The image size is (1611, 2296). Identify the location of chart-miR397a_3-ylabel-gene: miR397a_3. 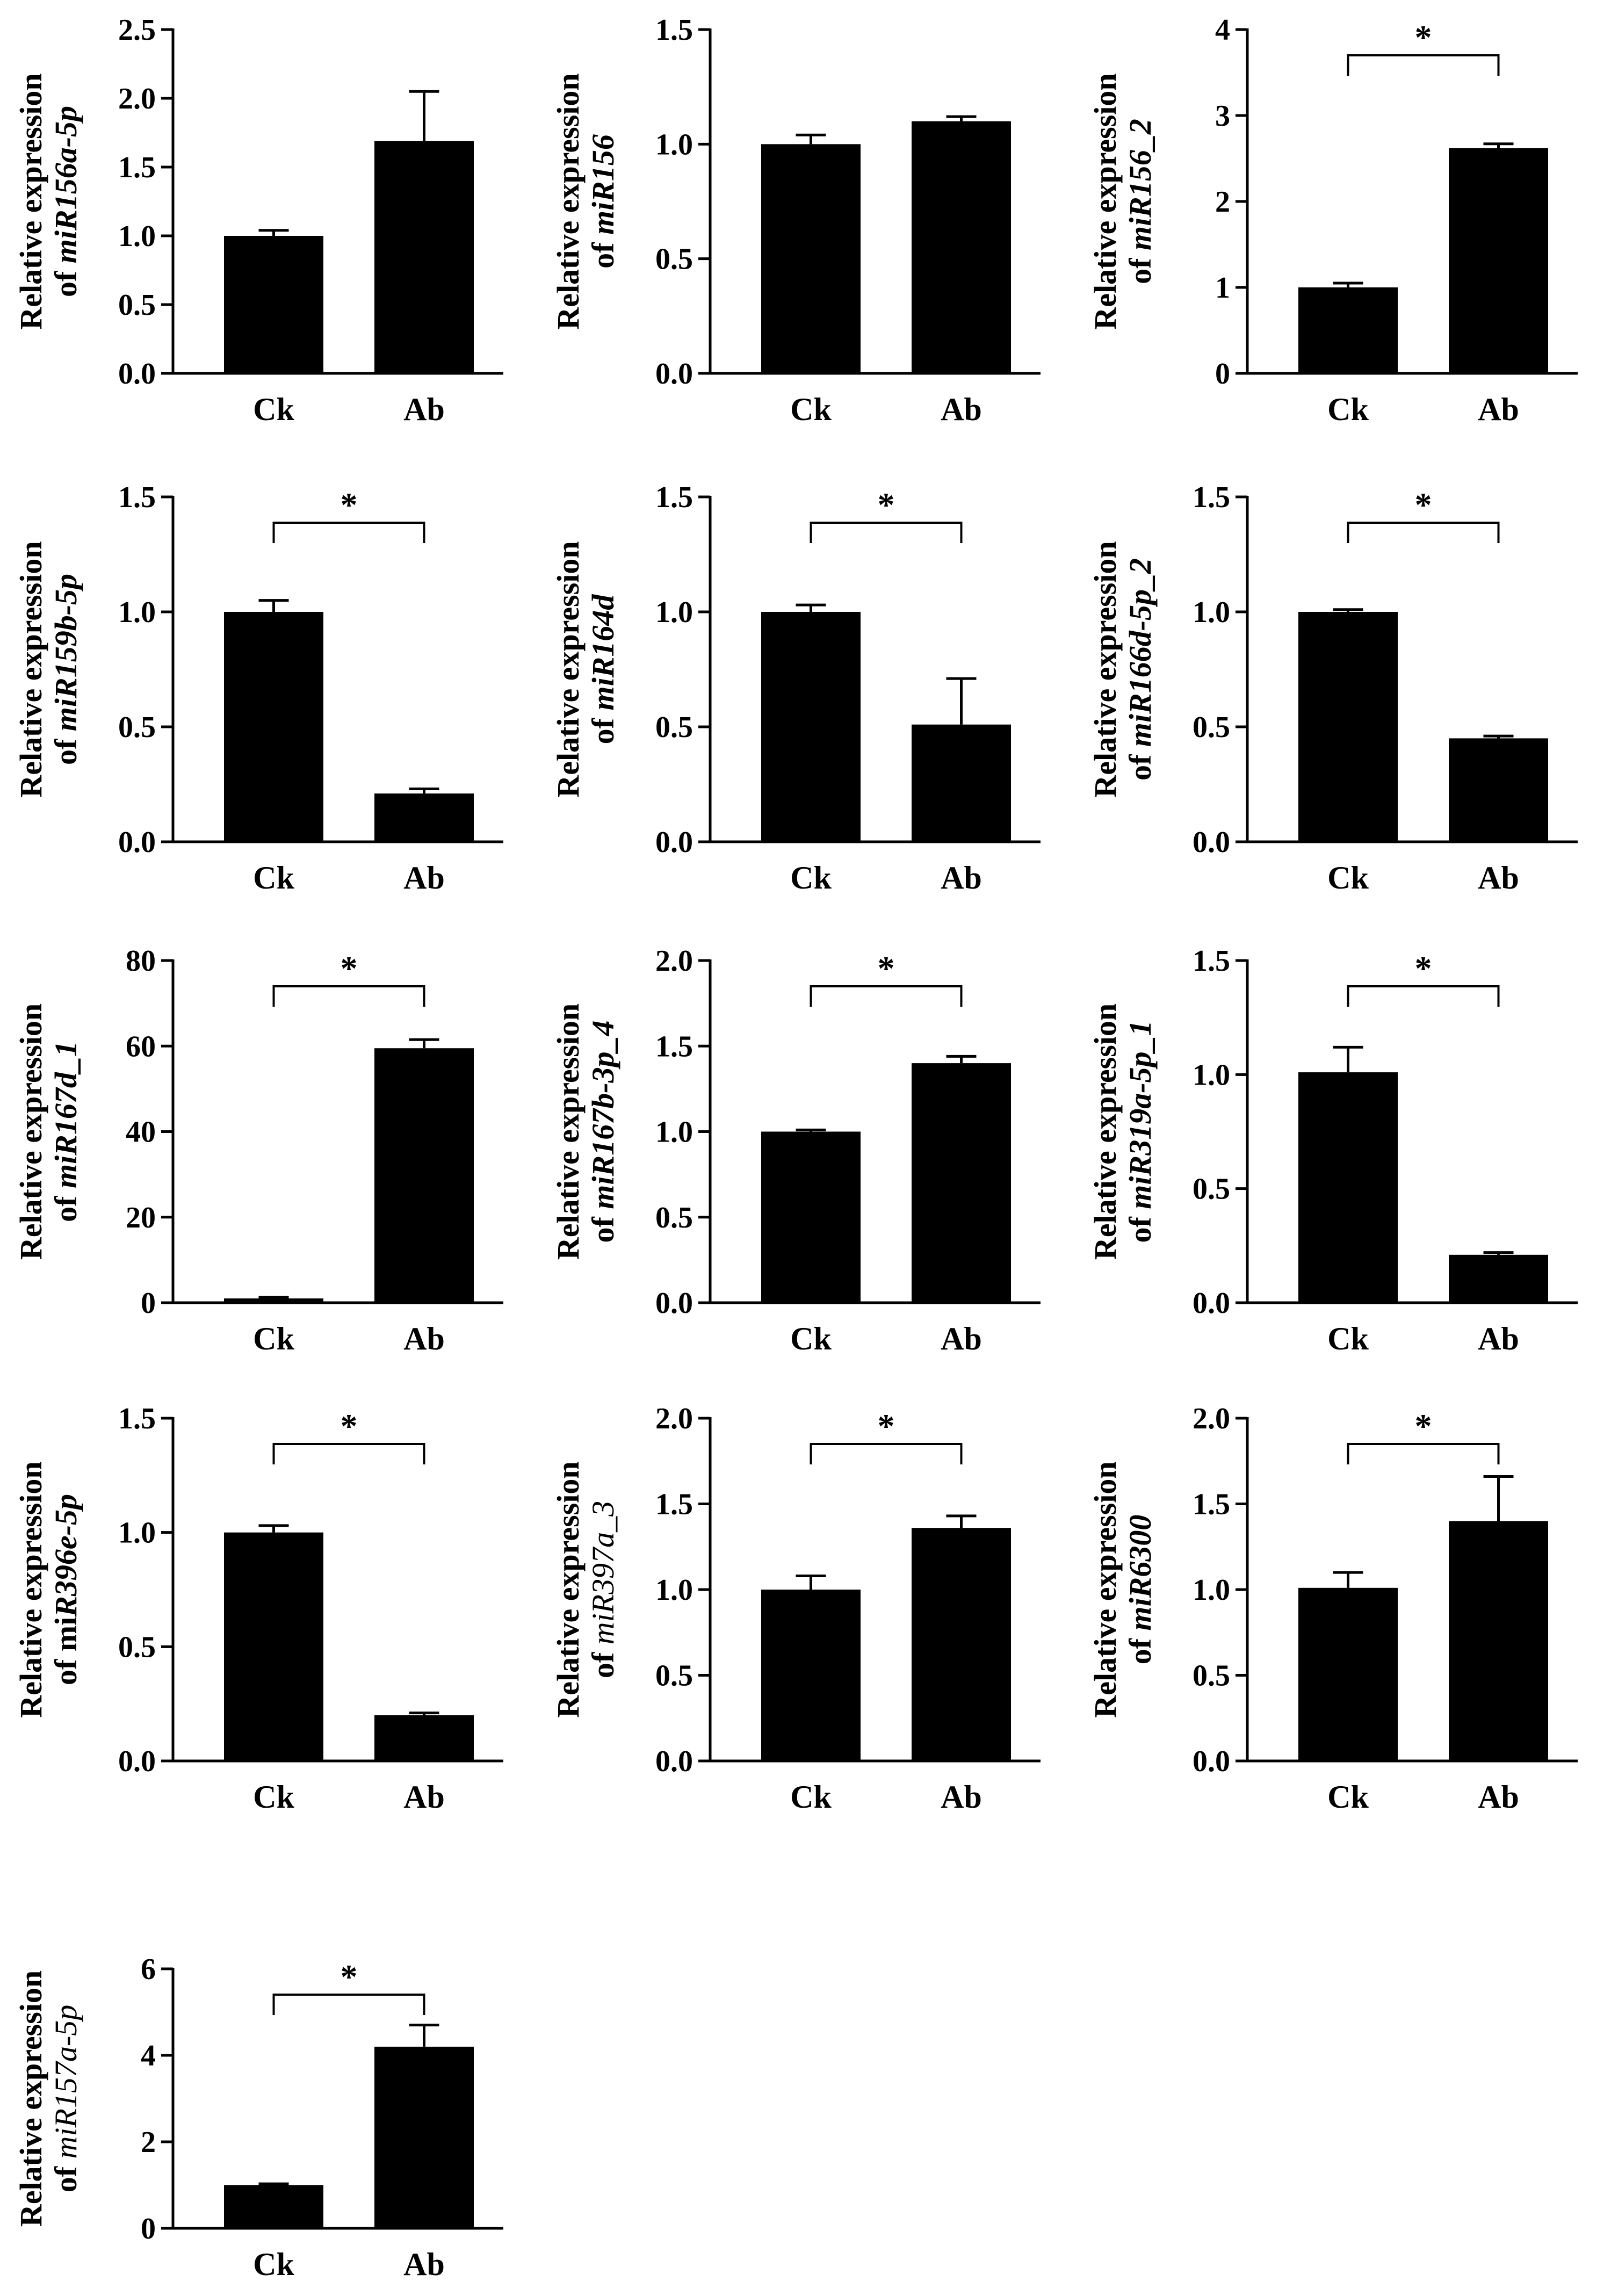
(603, 1572).